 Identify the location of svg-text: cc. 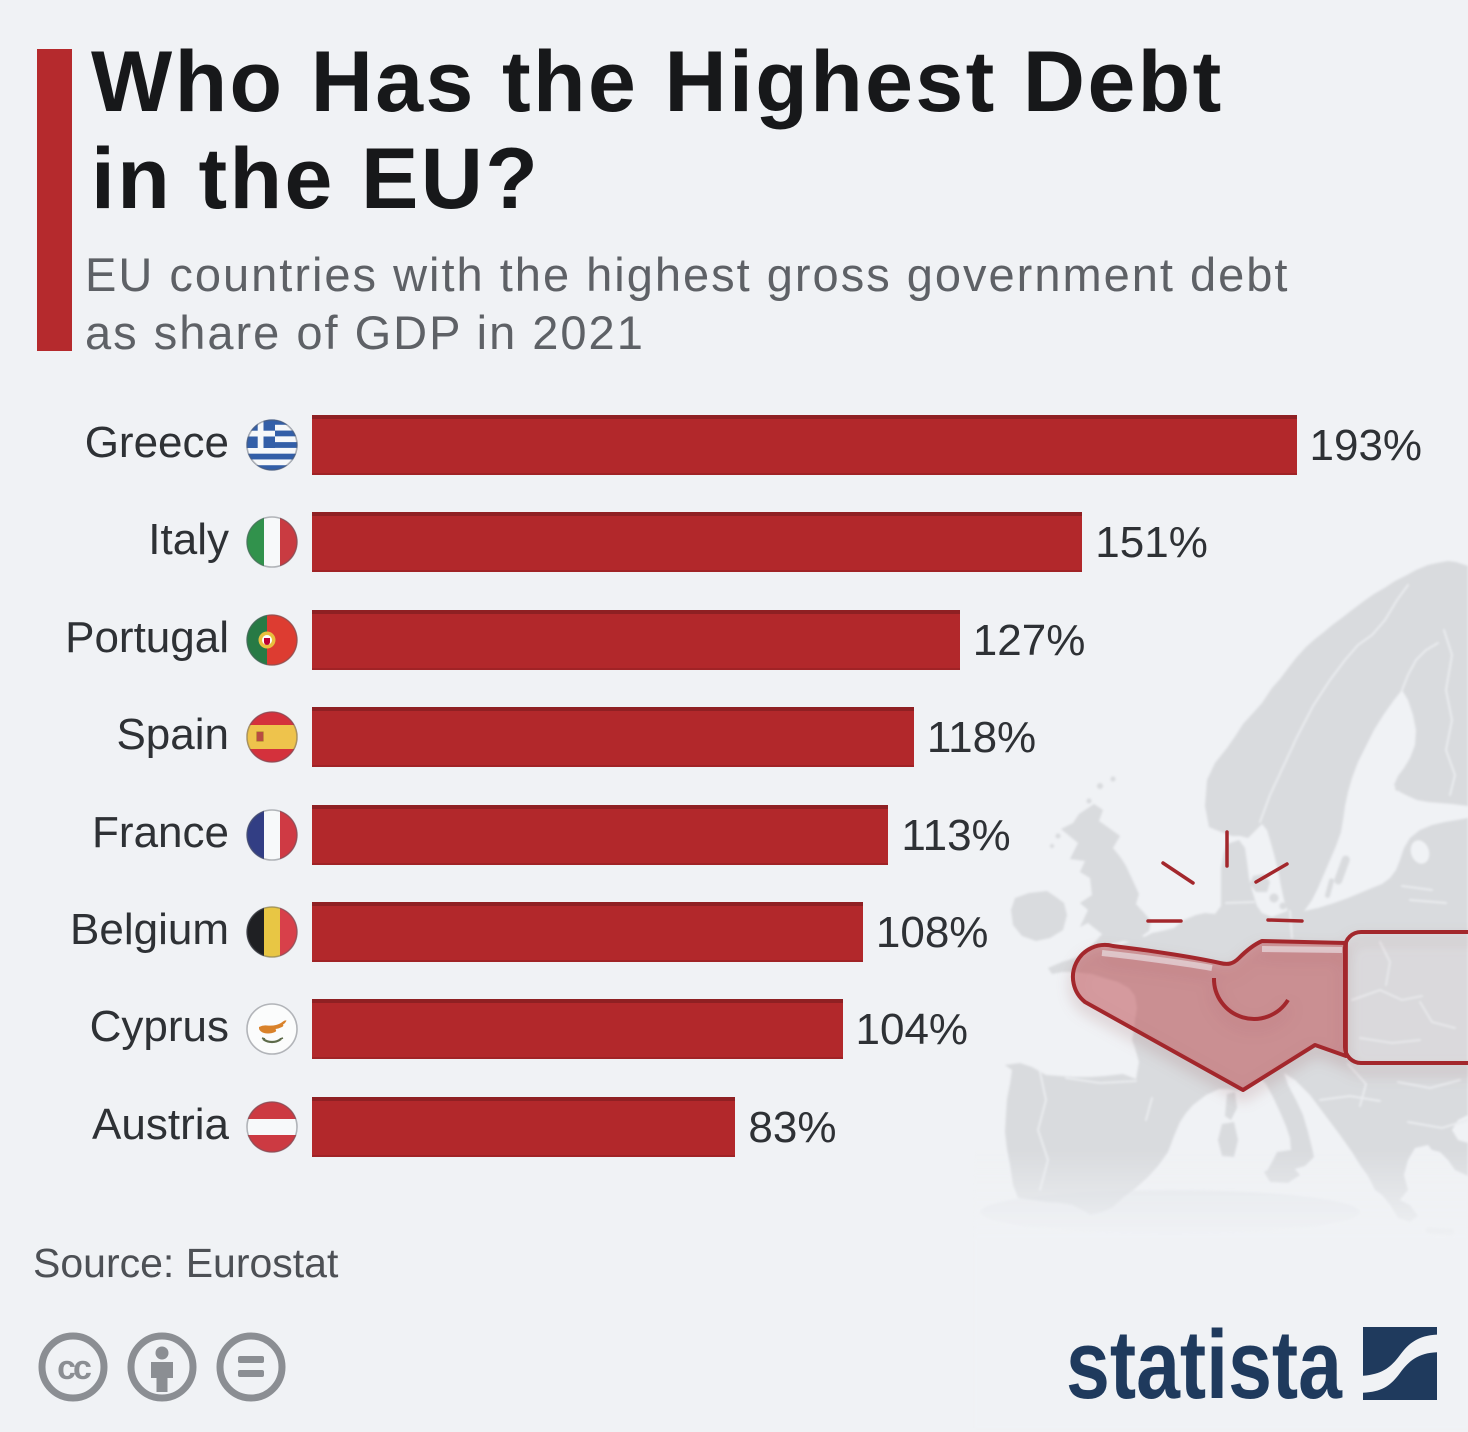
(74, 1368).